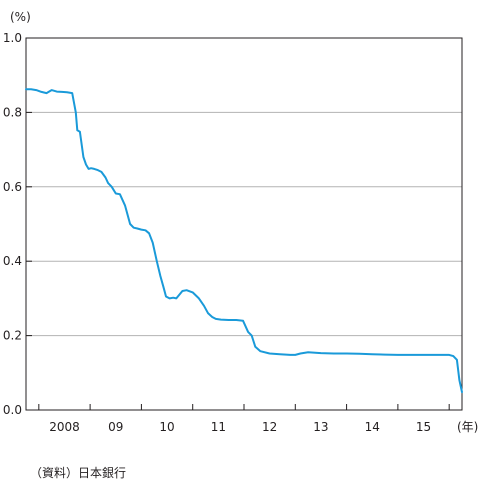 The height and width of the screenshot is (485, 480). I want to click on y-tick-label: 0.6, so click(12, 187).